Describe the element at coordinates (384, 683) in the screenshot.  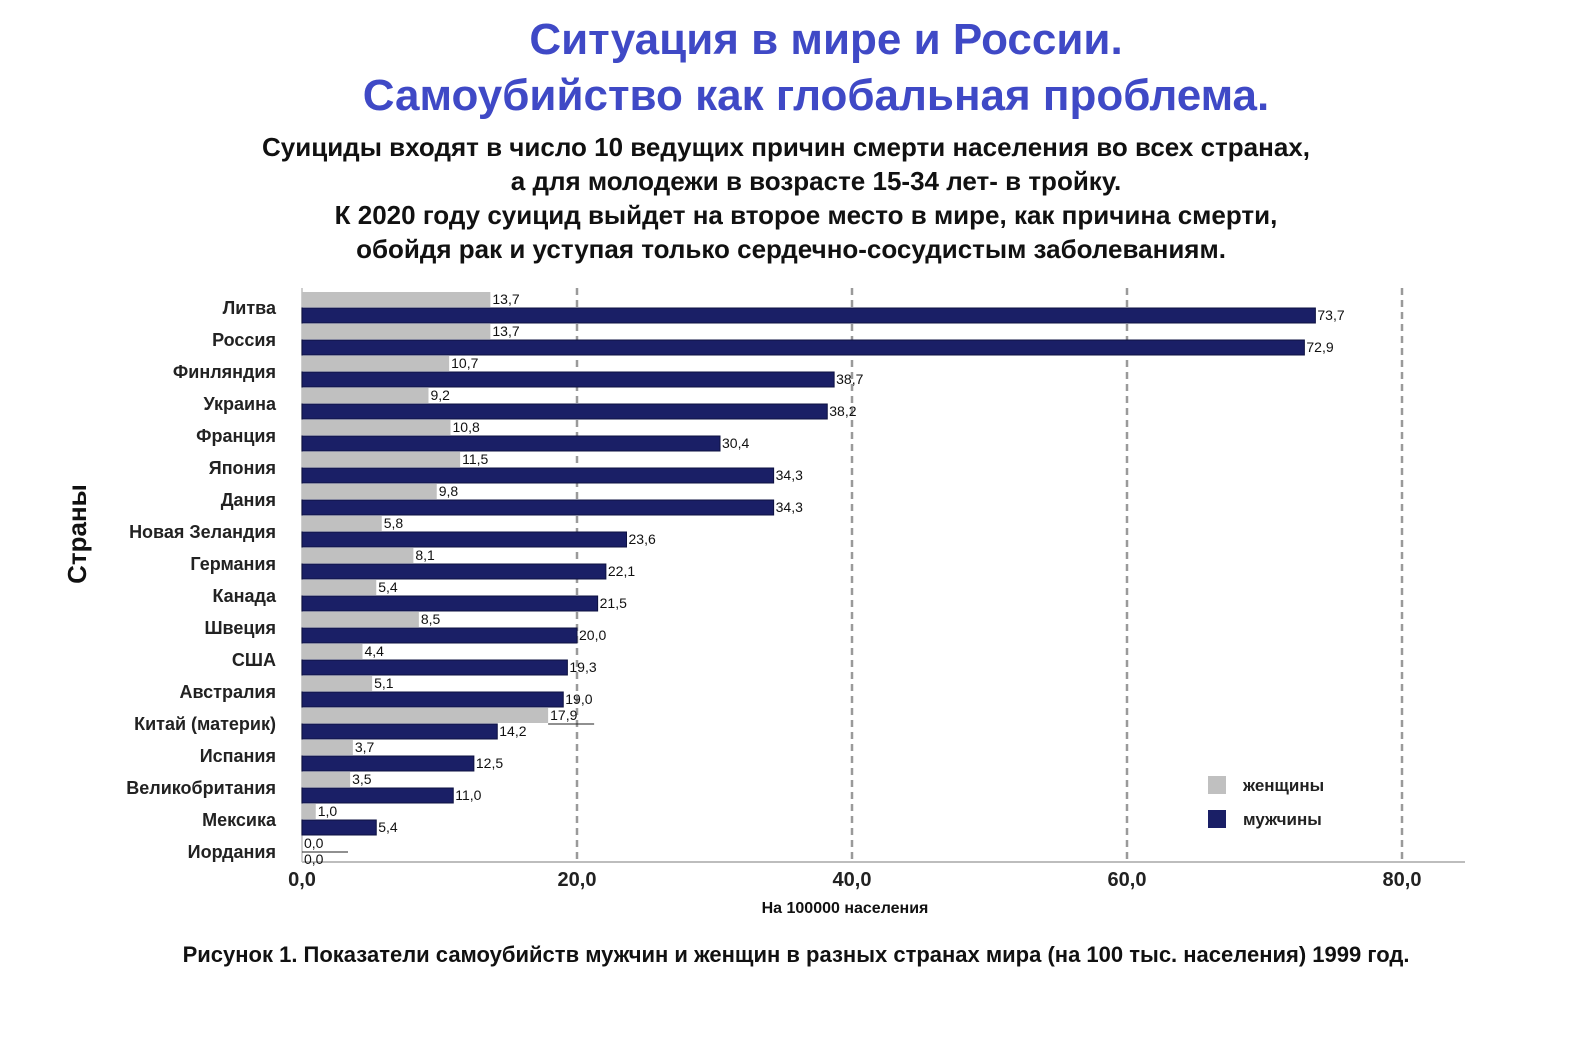
I see `women-value-label: 5,1` at that location.